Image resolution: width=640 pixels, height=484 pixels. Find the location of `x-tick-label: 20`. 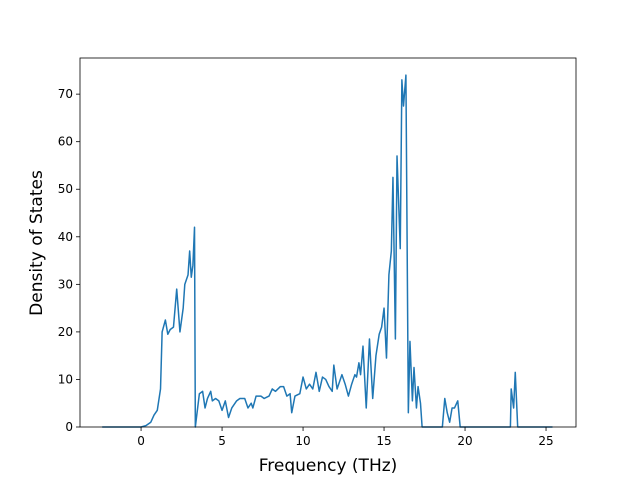

x-tick-label: 20 is located at coordinates (464, 441).